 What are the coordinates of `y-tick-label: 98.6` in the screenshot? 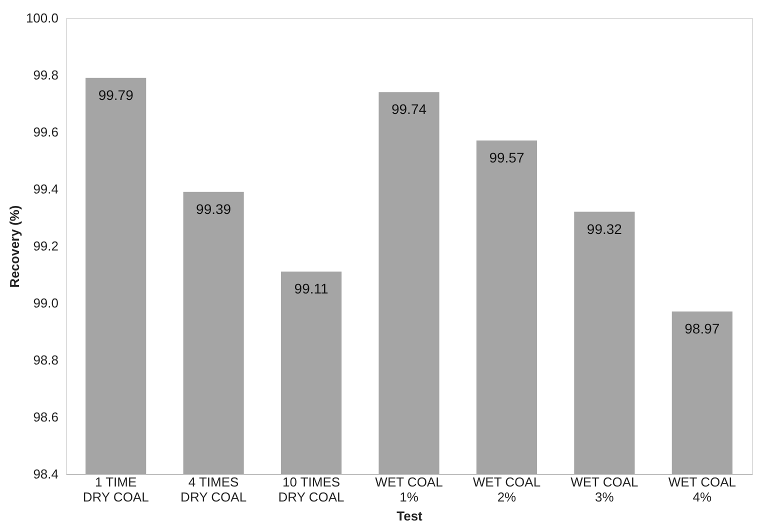 It's located at (45, 417).